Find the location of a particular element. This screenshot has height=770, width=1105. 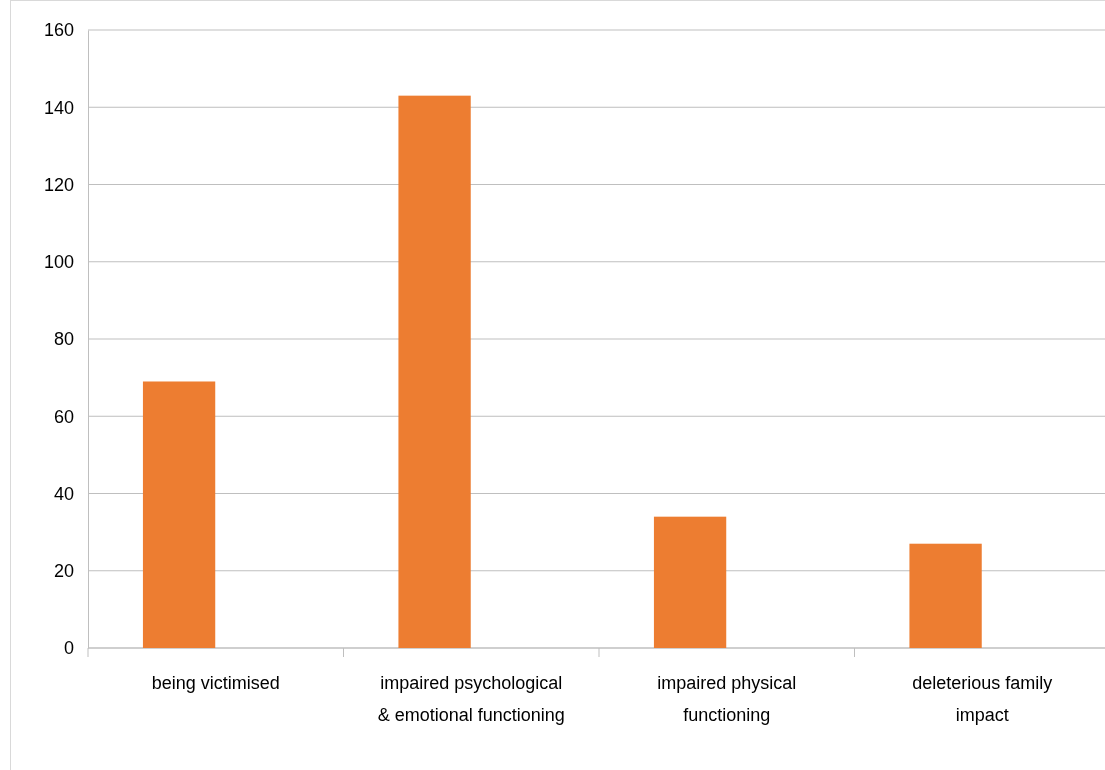

y-tick-label: 40 is located at coordinates (63, 493).